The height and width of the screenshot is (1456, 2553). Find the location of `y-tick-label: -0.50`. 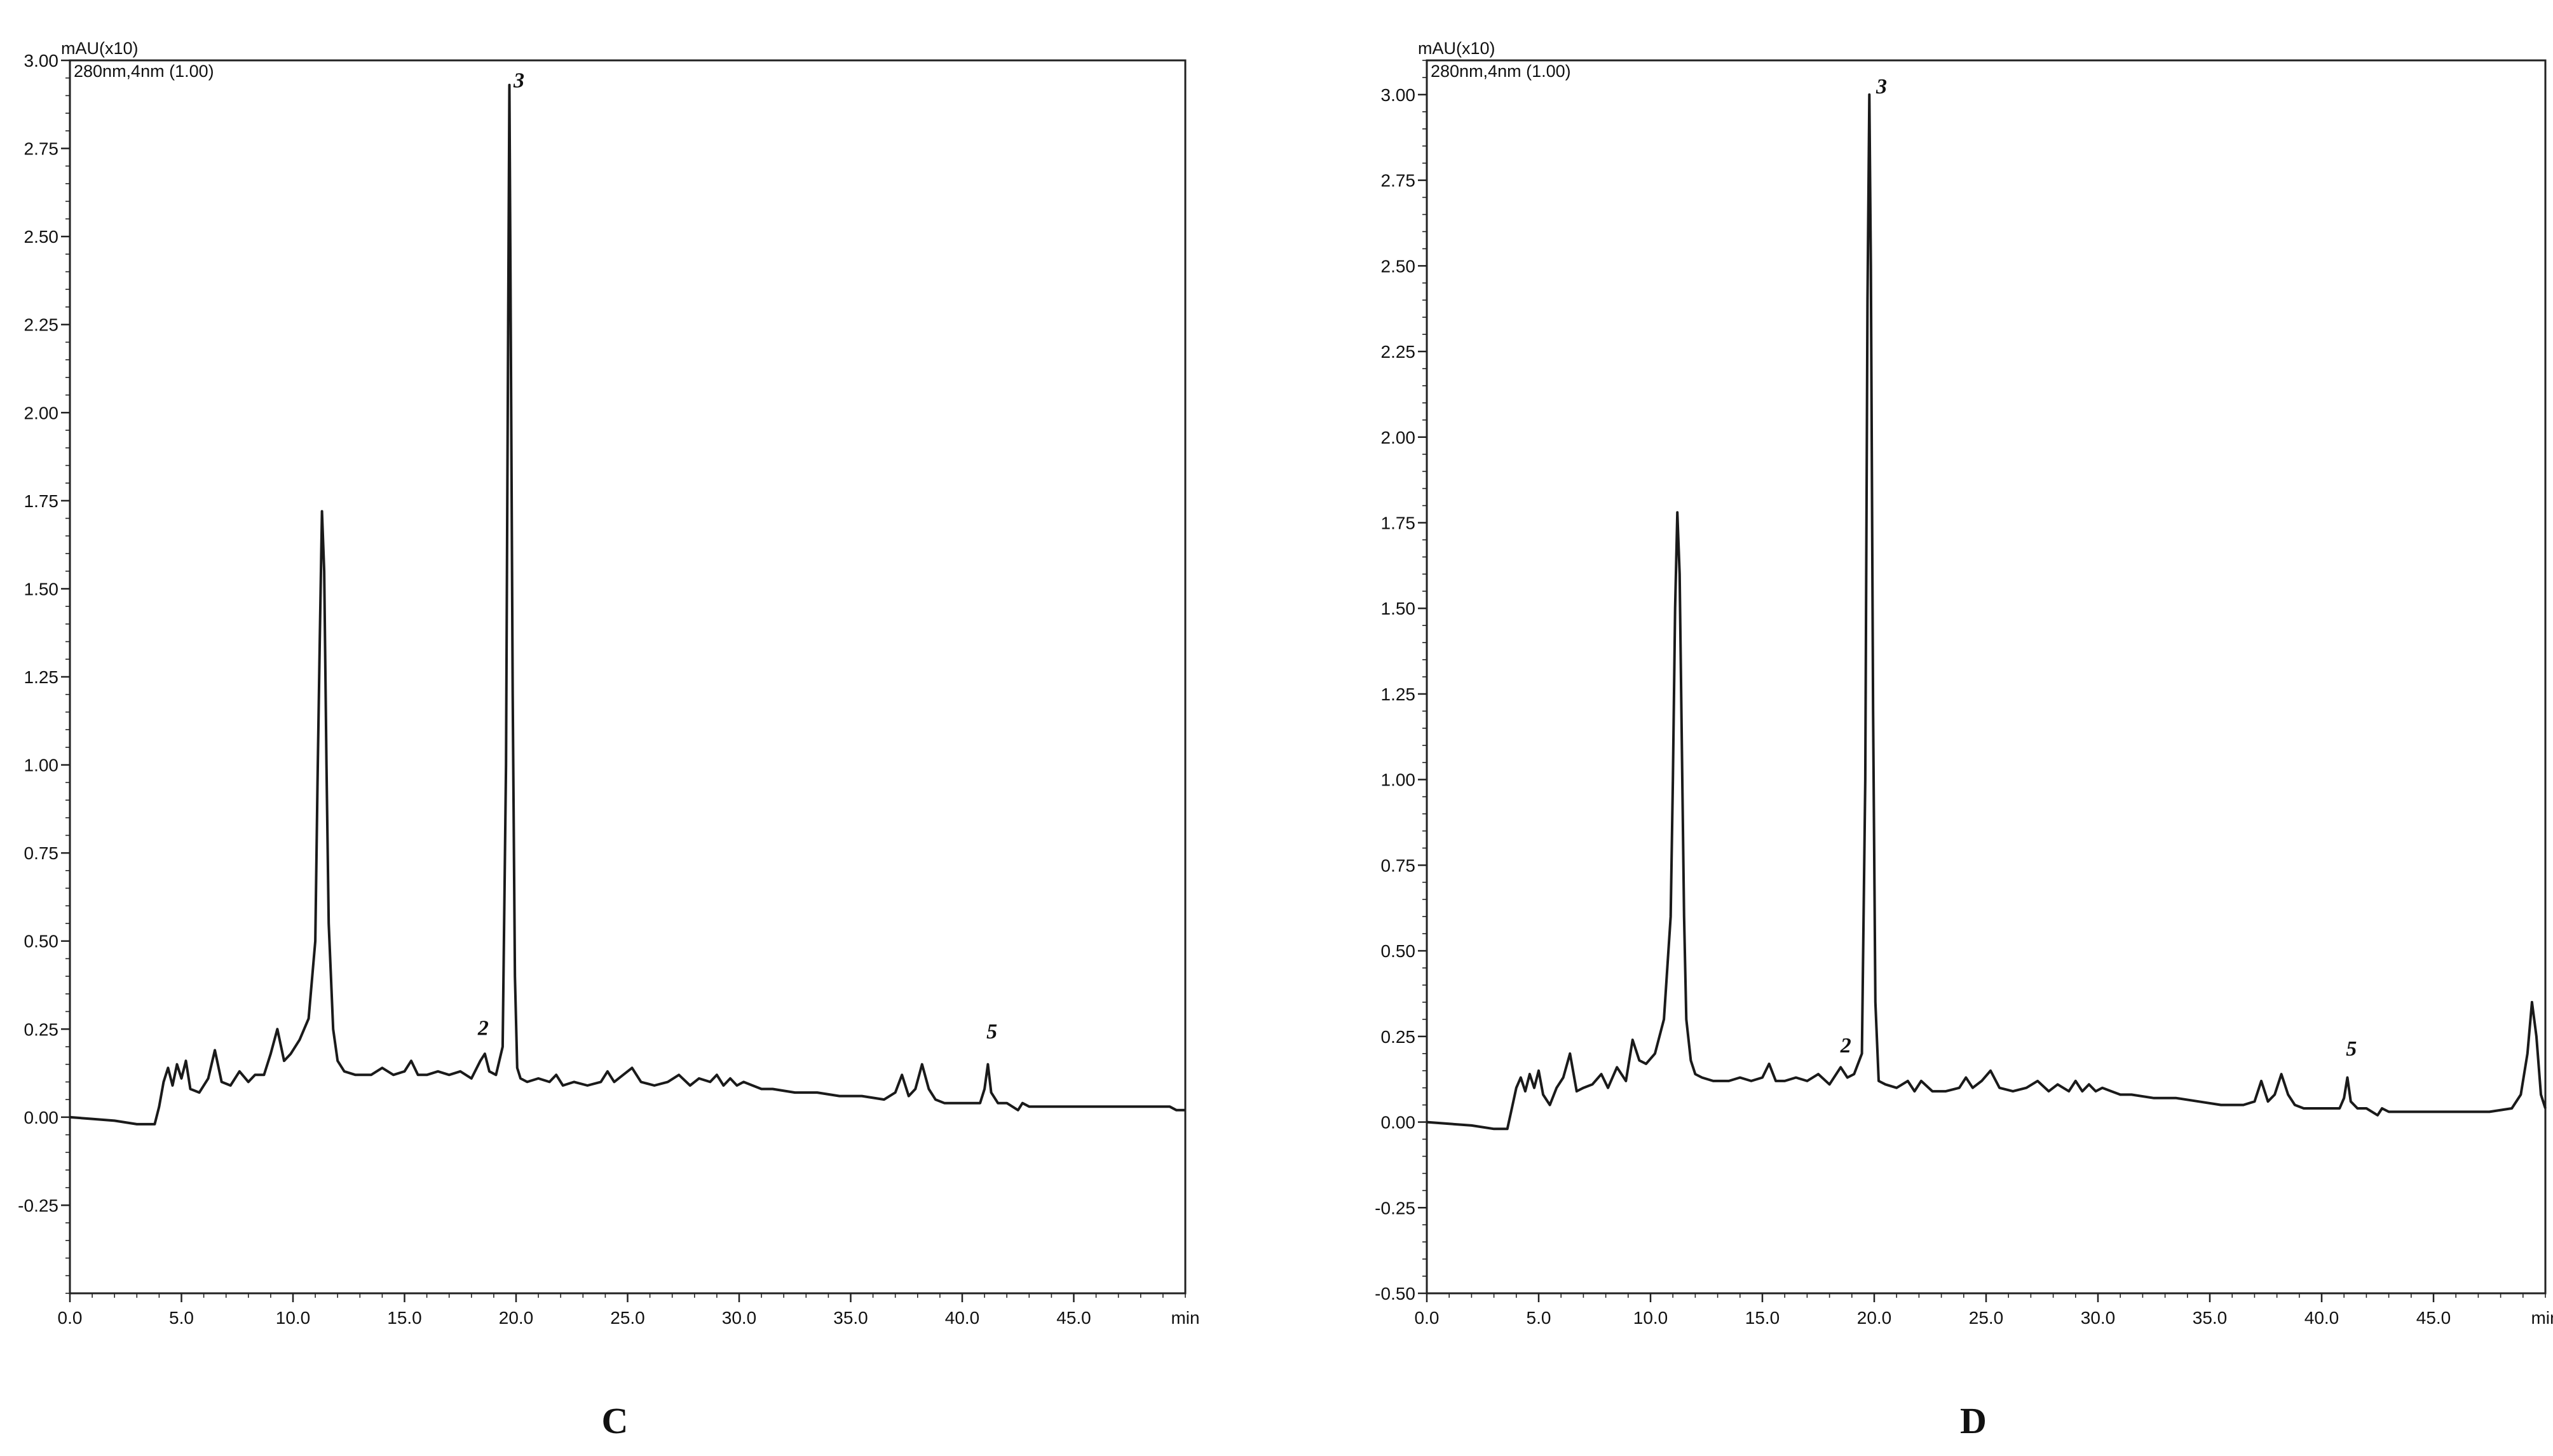

y-tick-label: -0.50 is located at coordinates (1395, 1293).